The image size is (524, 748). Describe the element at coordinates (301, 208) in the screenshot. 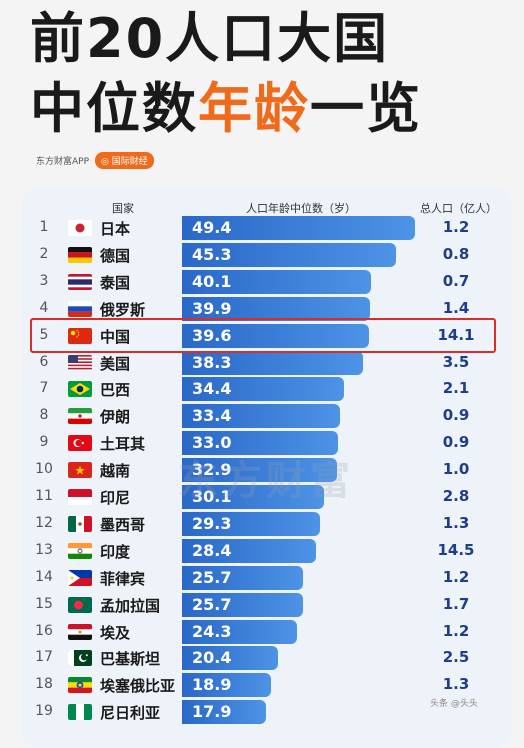

I see `header-median-age: 人口年龄中位数（岁）` at that location.